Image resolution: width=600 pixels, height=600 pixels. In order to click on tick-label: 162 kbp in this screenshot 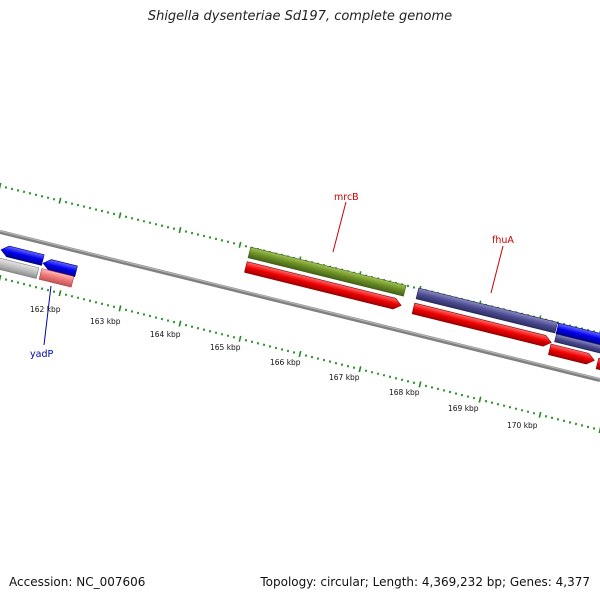, I will do `click(45, 309)`.